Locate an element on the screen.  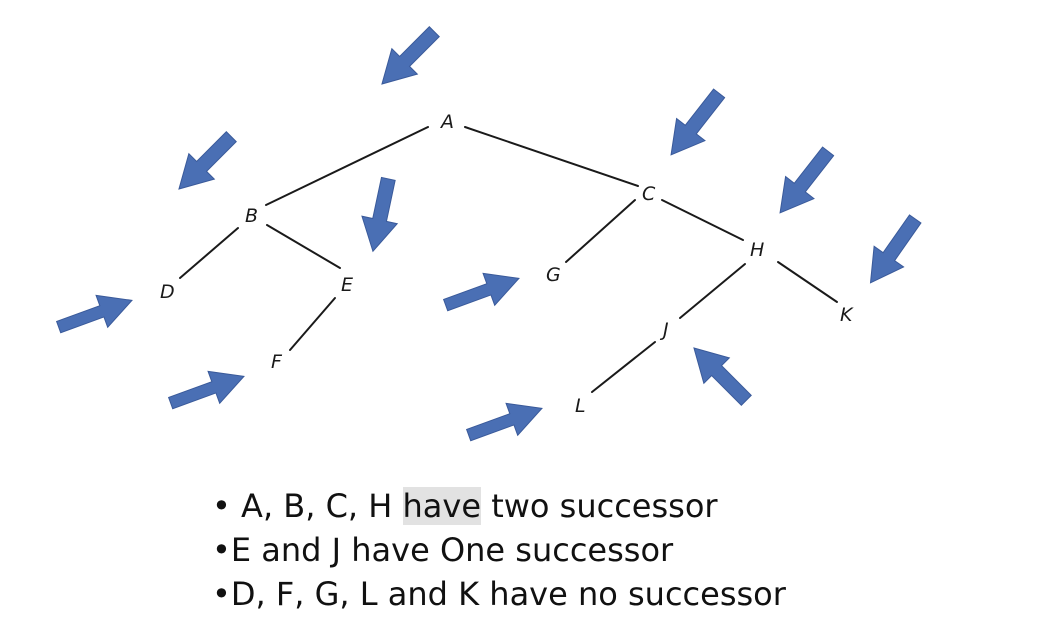
arrow-icon-g is located at coordinates (481, 292).